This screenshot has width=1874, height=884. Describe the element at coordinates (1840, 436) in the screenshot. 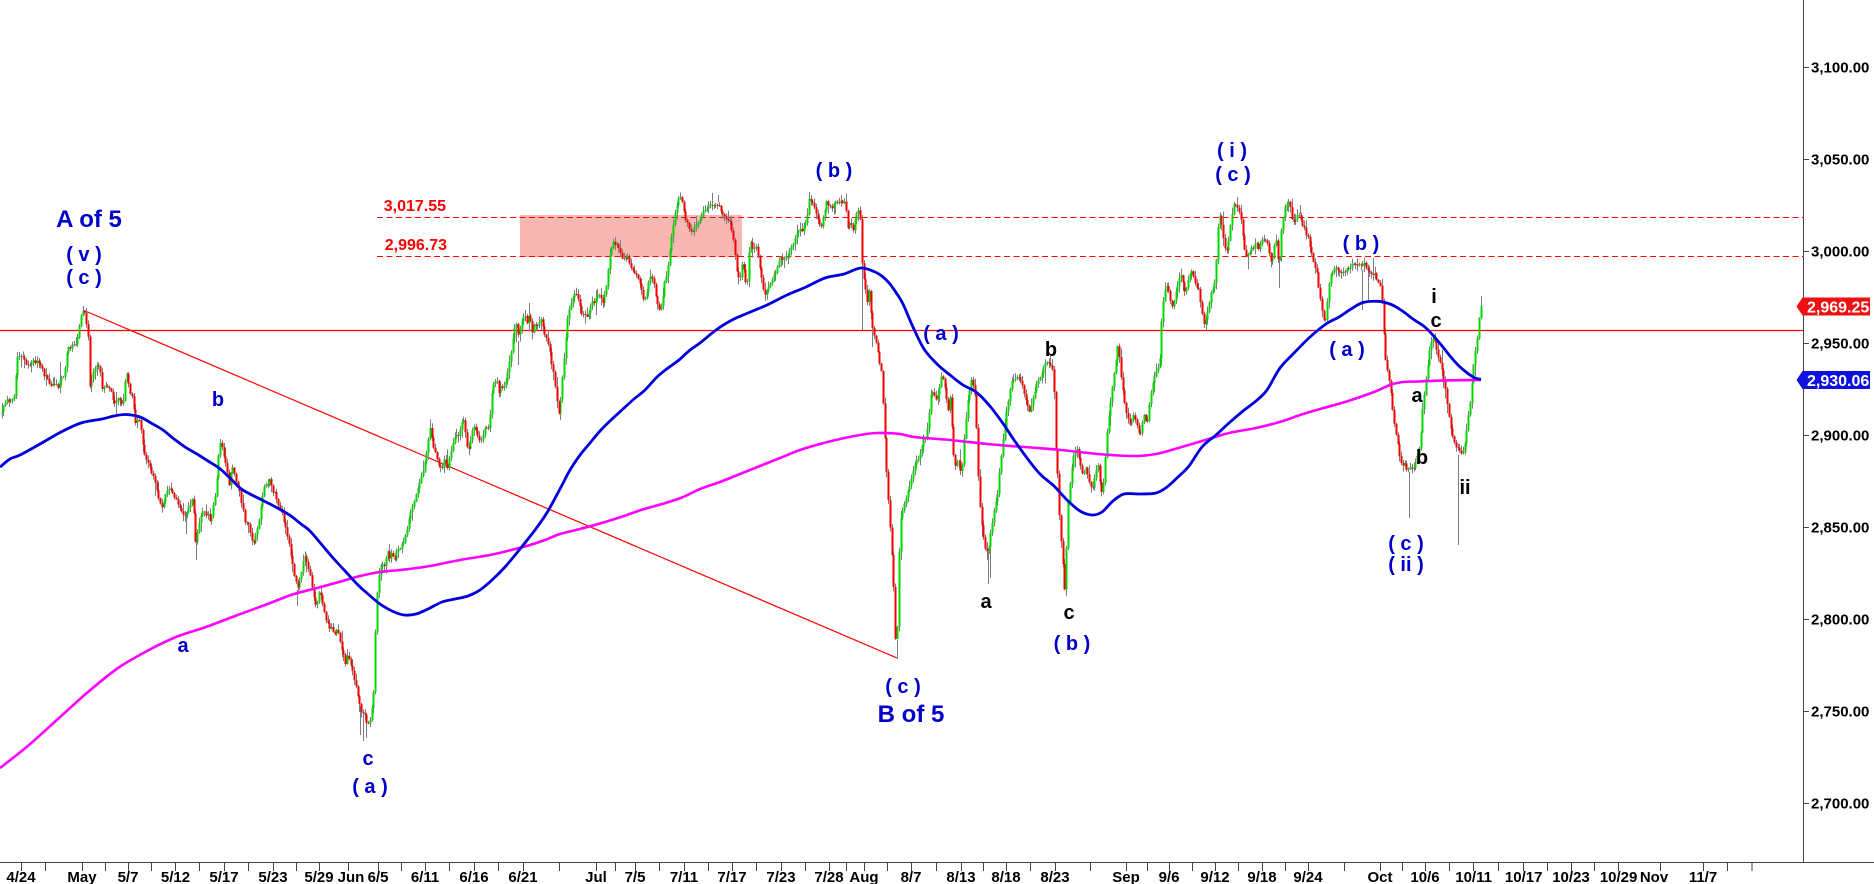

I see `svg-text: 2,900.00` at that location.